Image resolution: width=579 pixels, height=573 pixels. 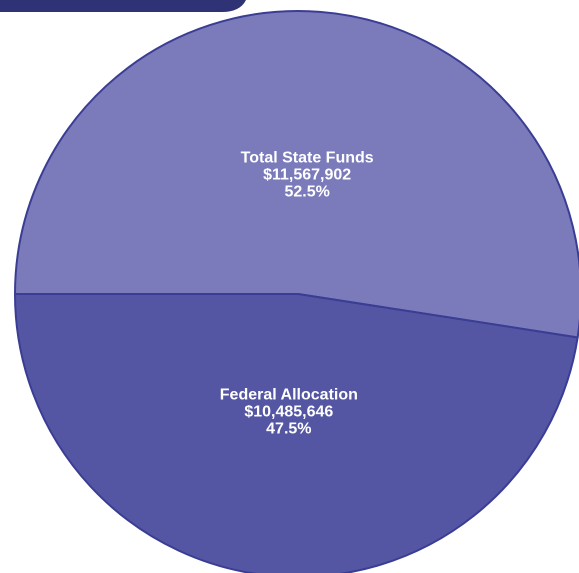 I want to click on slice-category-label: Federal Allocation, so click(x=289, y=395).